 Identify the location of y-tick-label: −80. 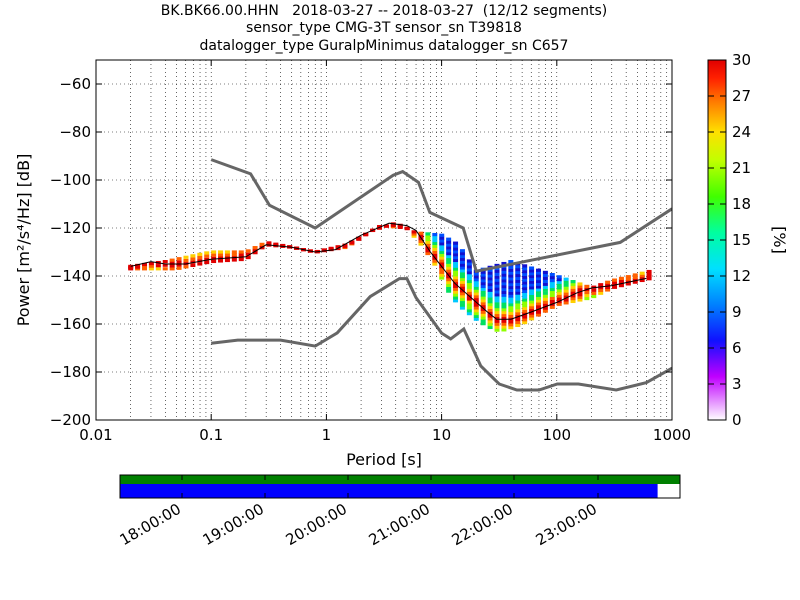
(75, 132).